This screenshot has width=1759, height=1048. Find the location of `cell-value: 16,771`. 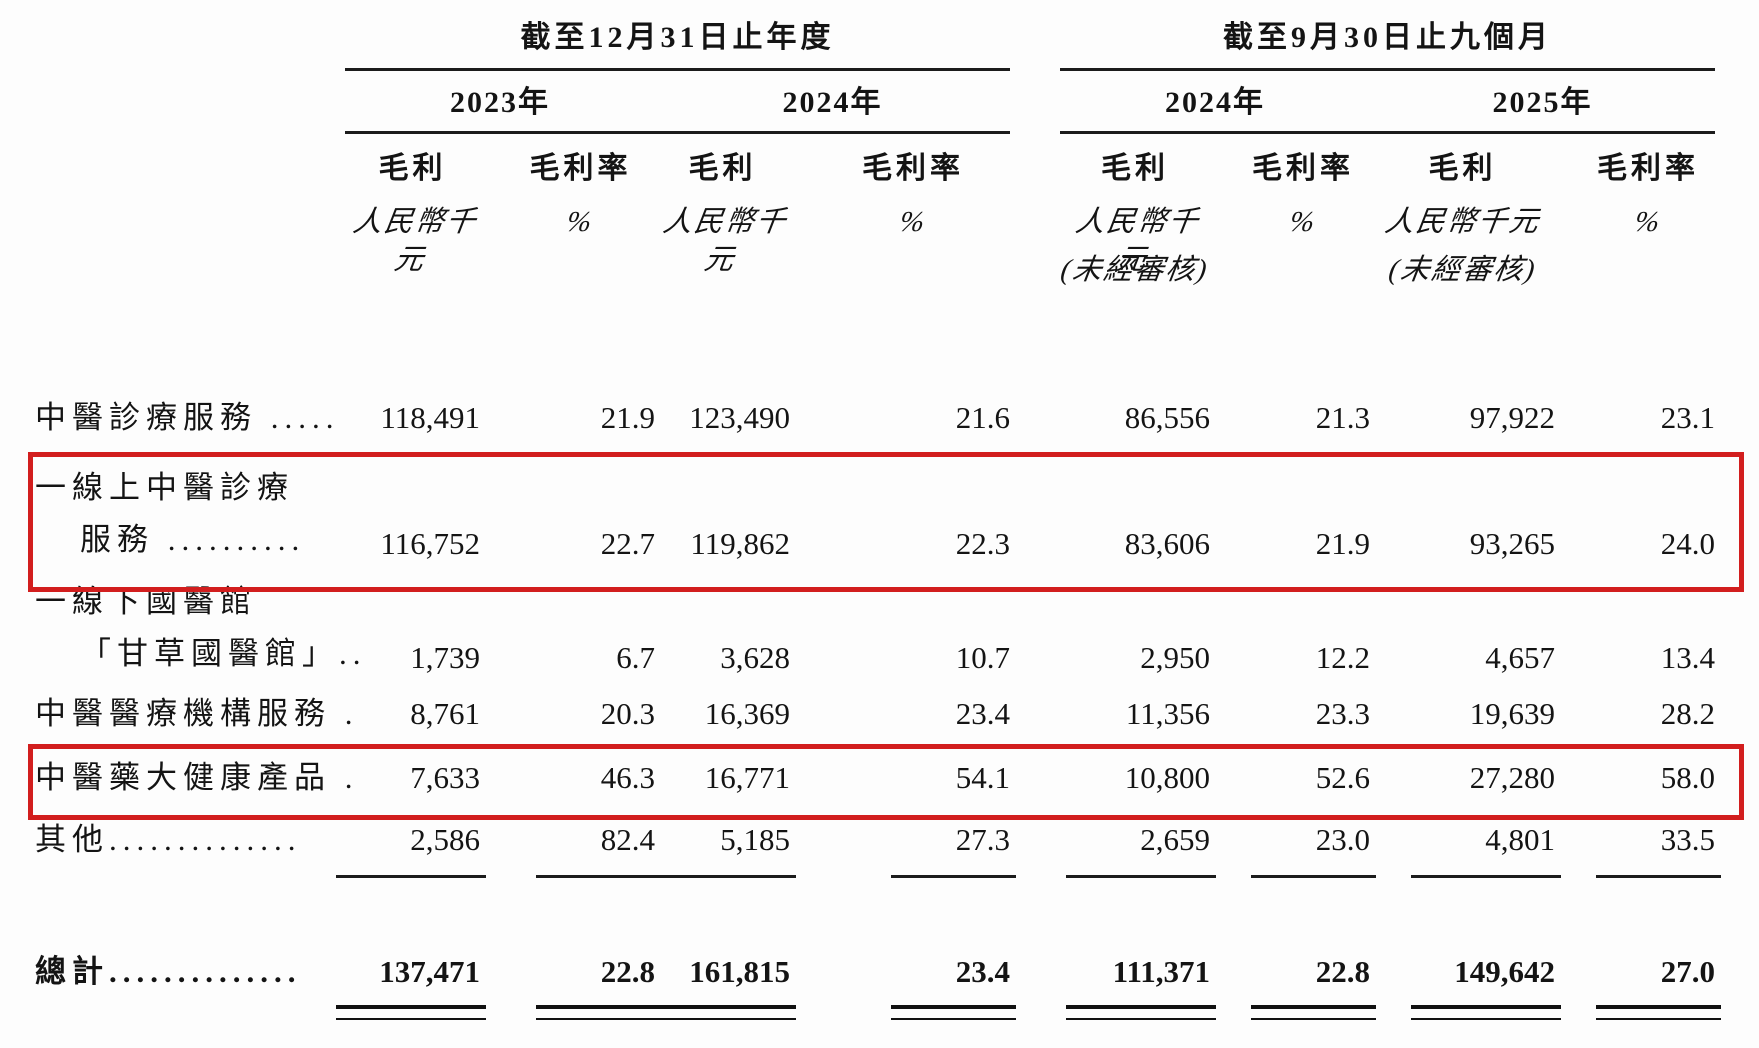

cell-value: 16,771 is located at coordinates (747, 777).